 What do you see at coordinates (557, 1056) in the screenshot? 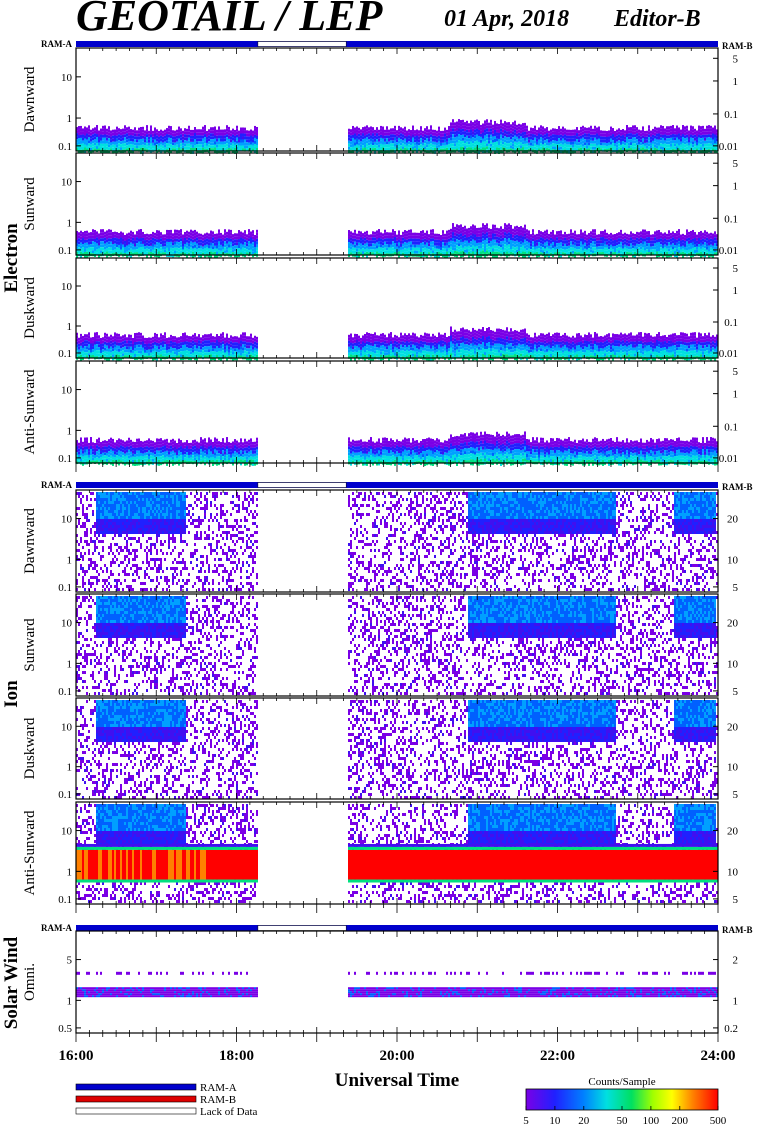
I see `x-tick-label: 22:00` at bounding box center [557, 1056].